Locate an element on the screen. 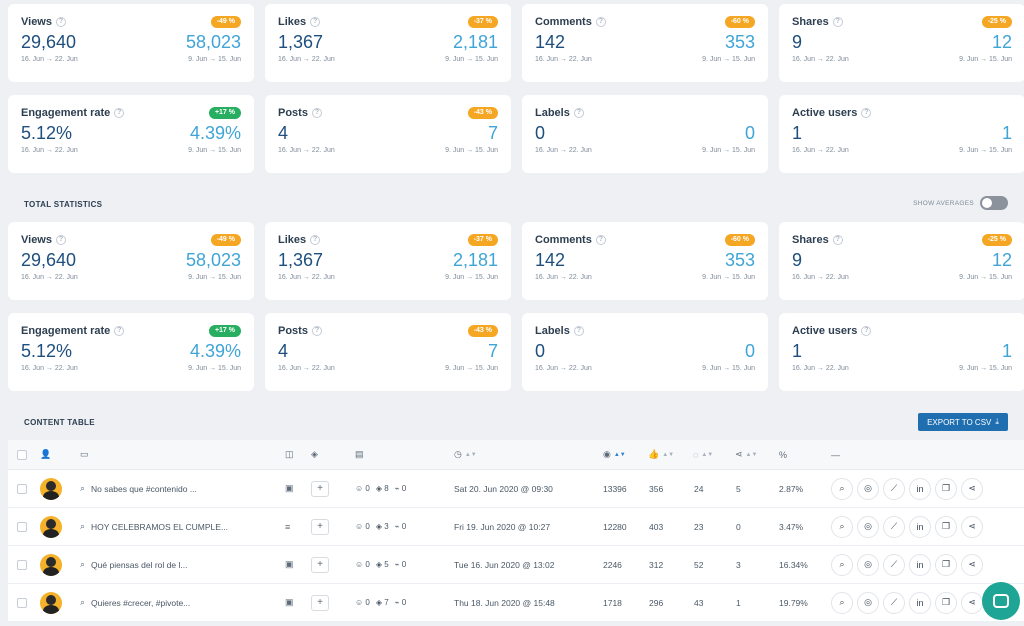 This screenshot has height=626, width=1024. chat-launcher-button is located at coordinates (1001, 601).